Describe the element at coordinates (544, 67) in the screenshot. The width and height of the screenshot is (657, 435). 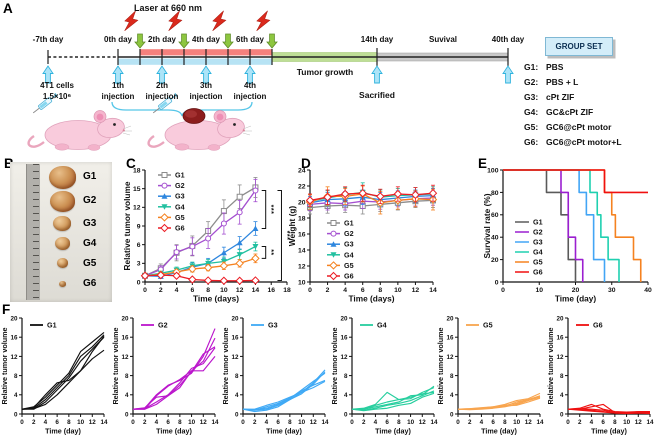
I see `group-row-g1: G1: PBS` at that location.